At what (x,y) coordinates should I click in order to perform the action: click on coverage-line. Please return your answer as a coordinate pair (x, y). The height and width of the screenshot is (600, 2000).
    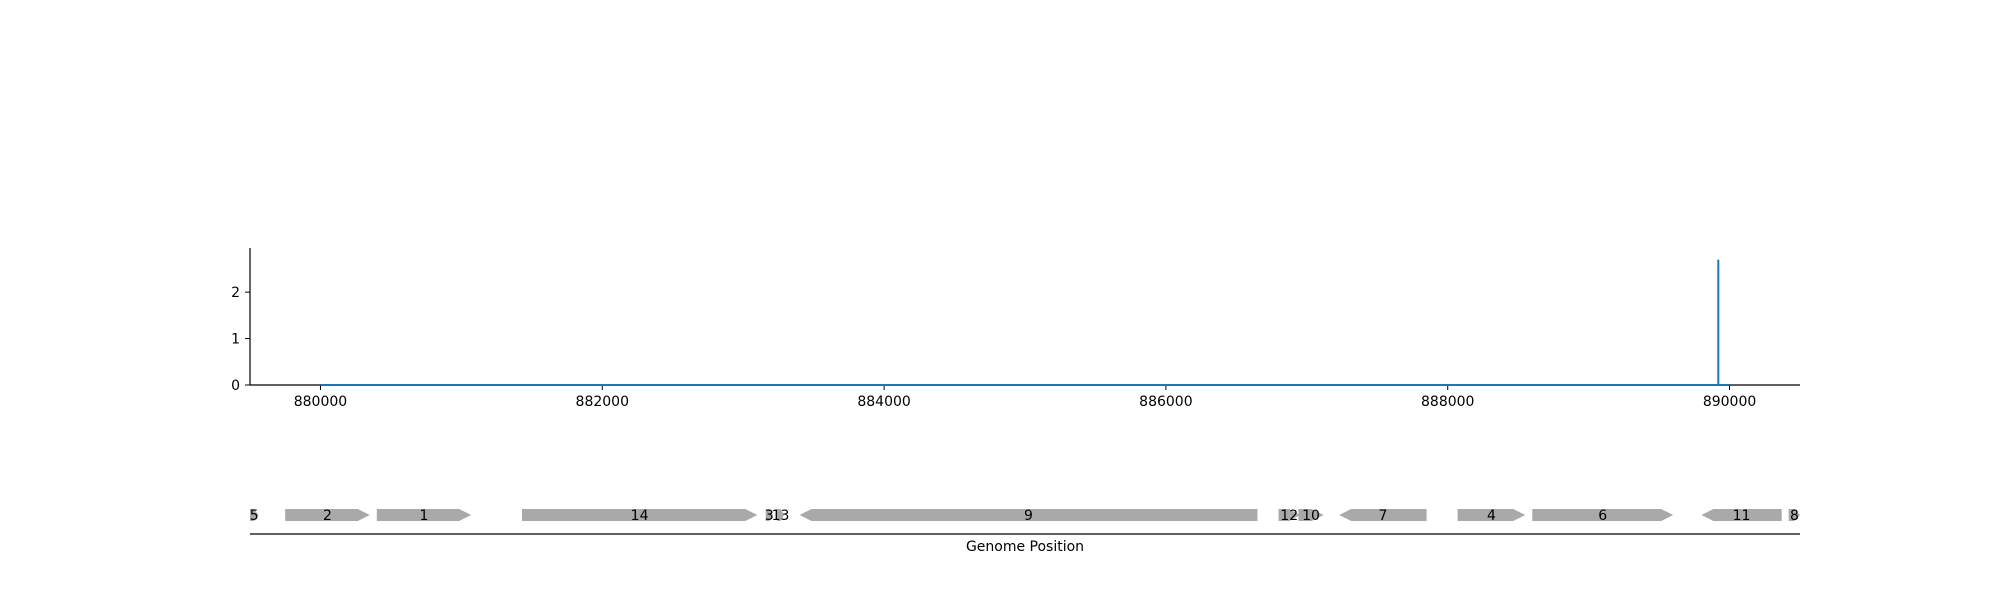
    Looking at the image, I should click on (1025, 322).